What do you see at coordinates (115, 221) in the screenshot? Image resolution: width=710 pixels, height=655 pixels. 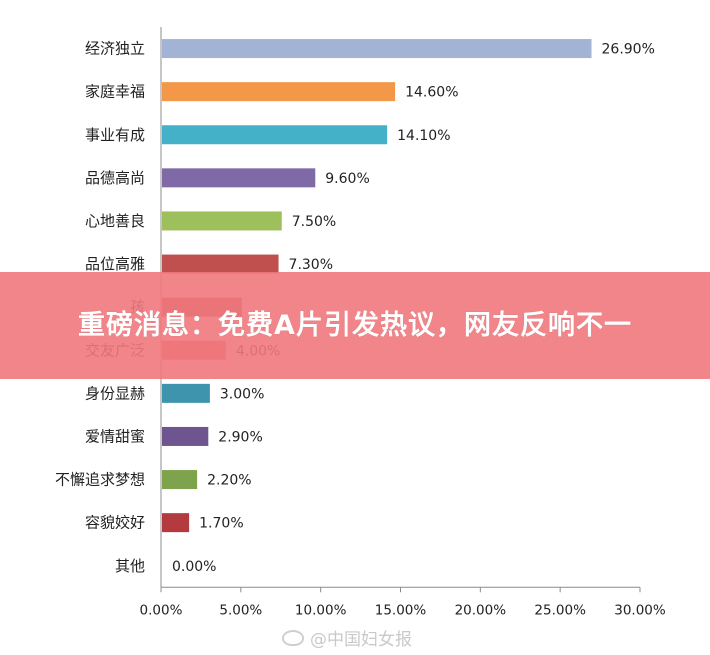 I see `category-label: 心地善良` at bounding box center [115, 221].